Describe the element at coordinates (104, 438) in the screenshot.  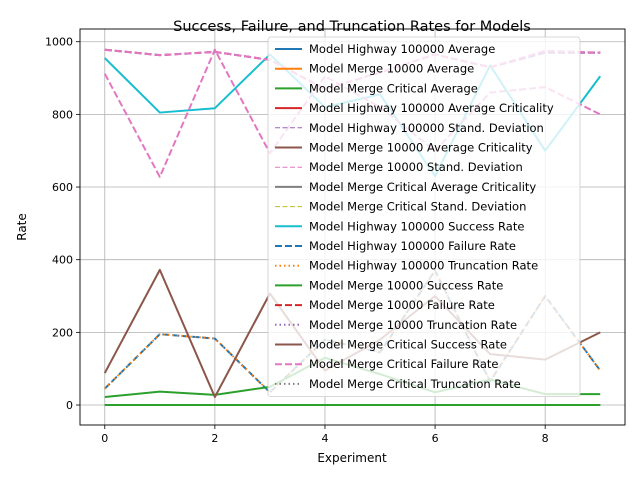
I see `x-tick-label: 0` at that location.